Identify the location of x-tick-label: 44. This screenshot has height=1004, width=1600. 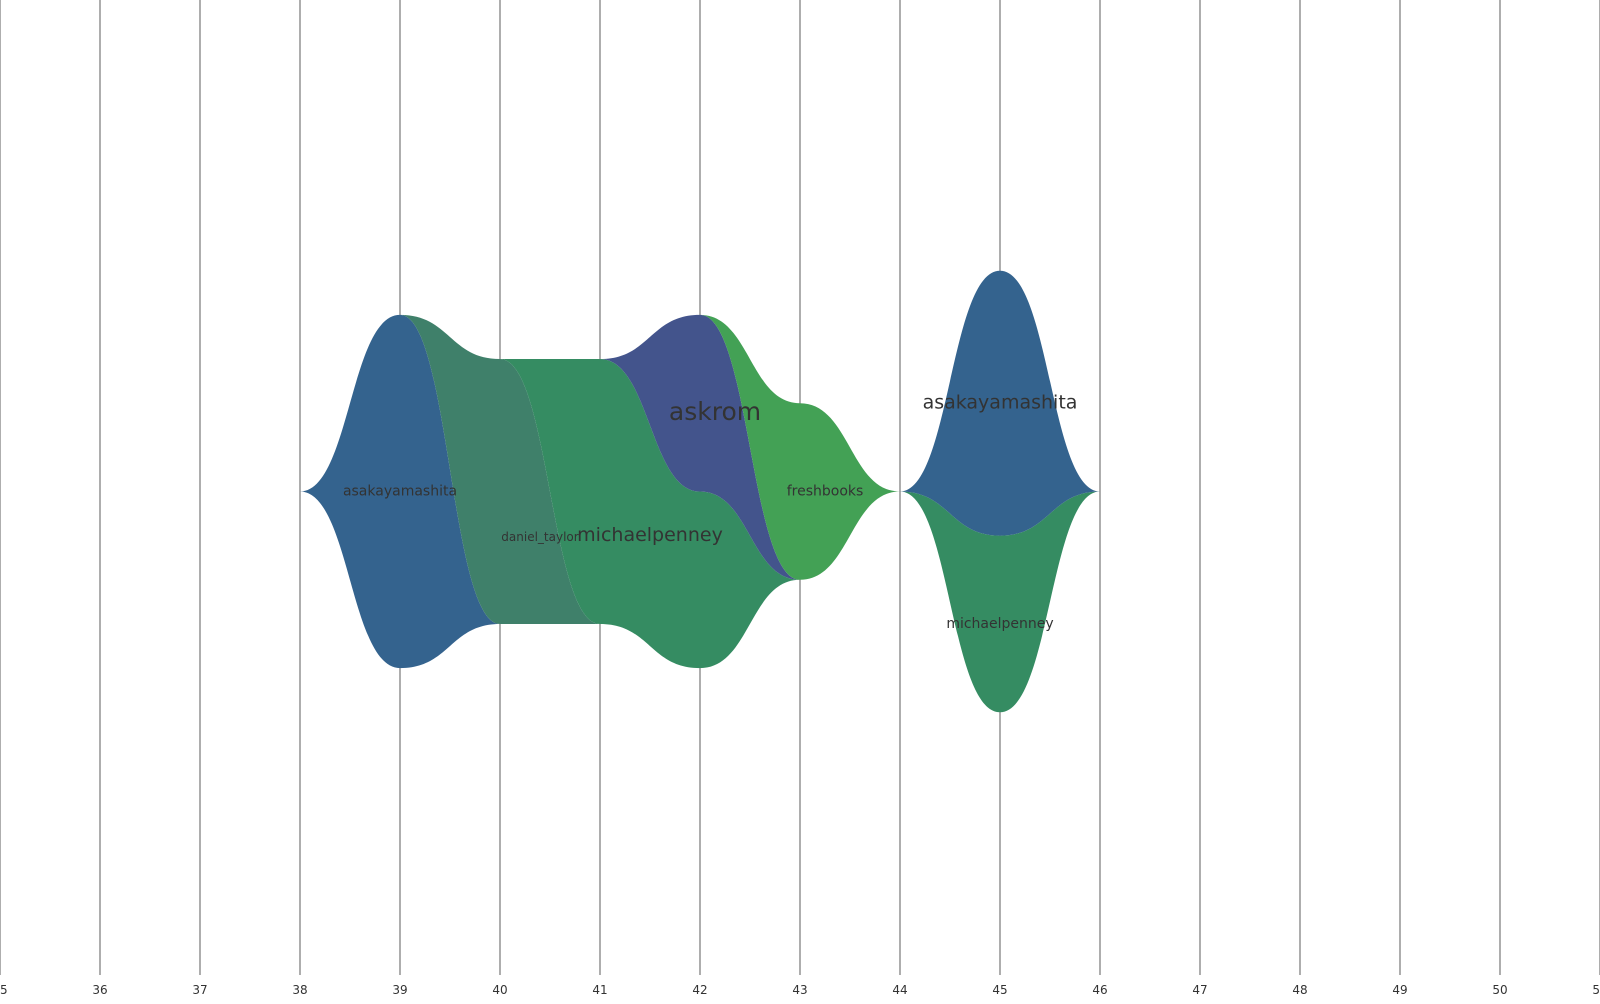
(899, 990).